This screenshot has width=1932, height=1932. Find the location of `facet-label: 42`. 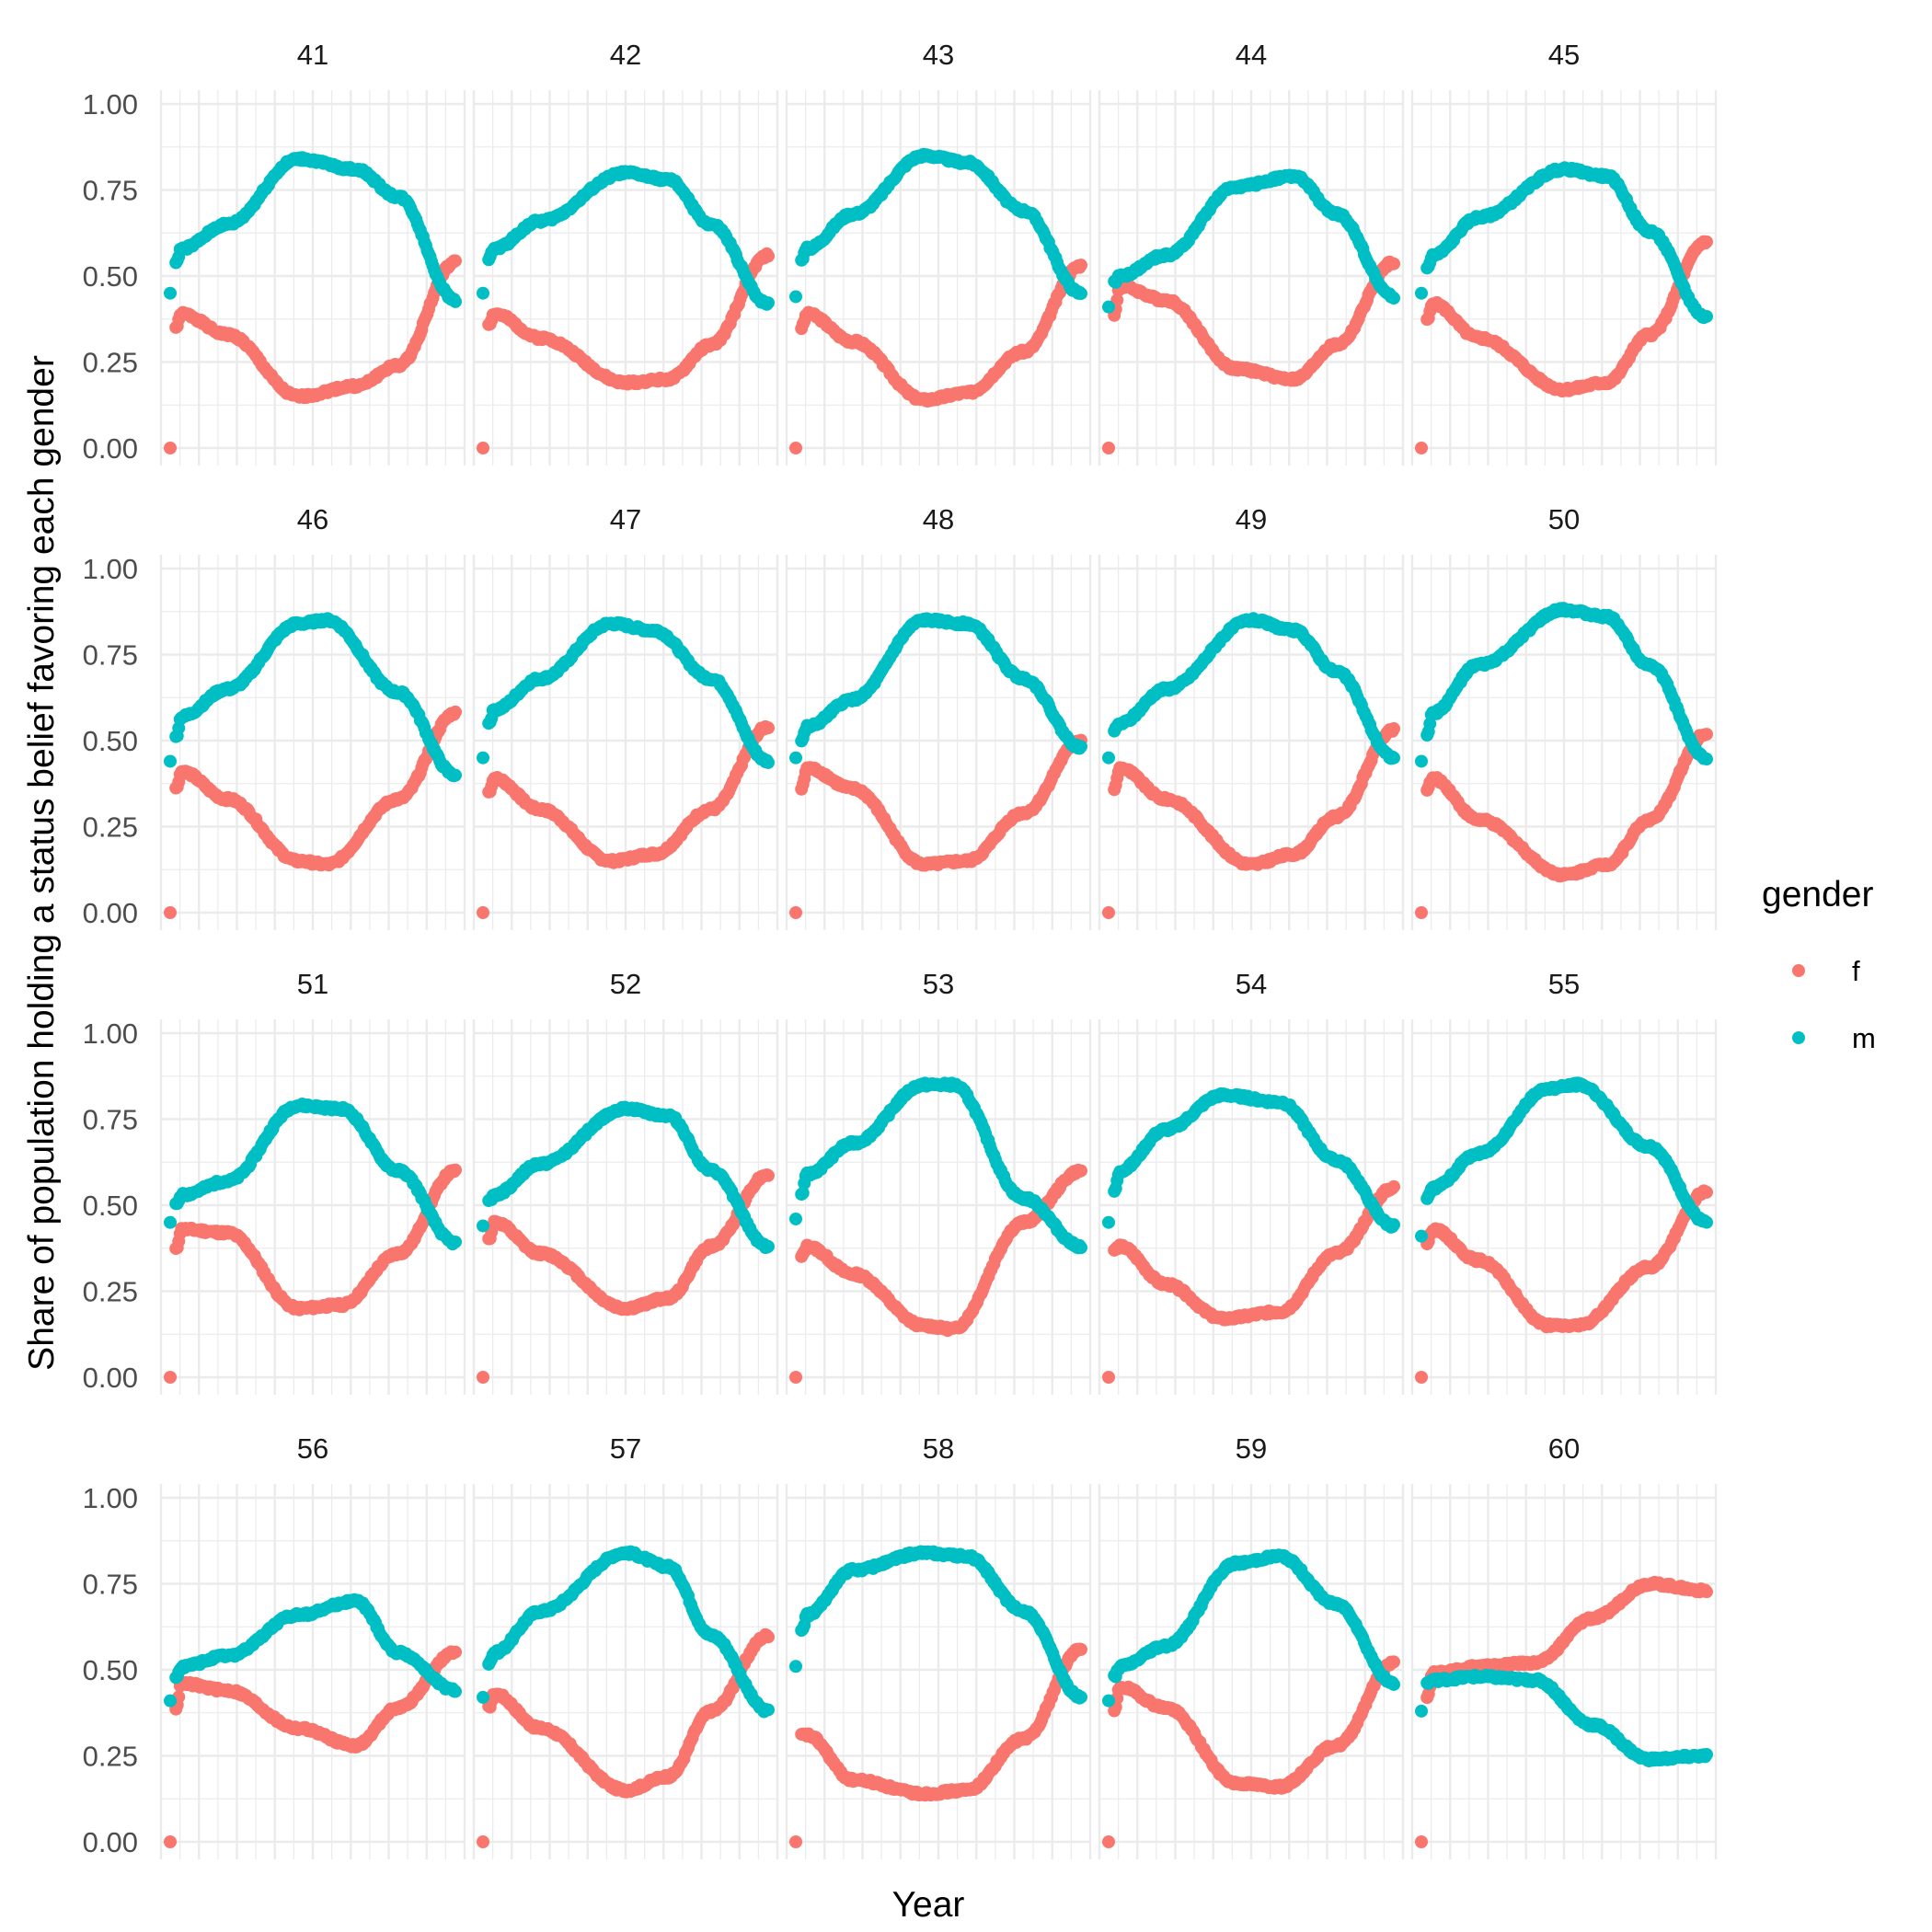

facet-label: 42 is located at coordinates (625, 55).